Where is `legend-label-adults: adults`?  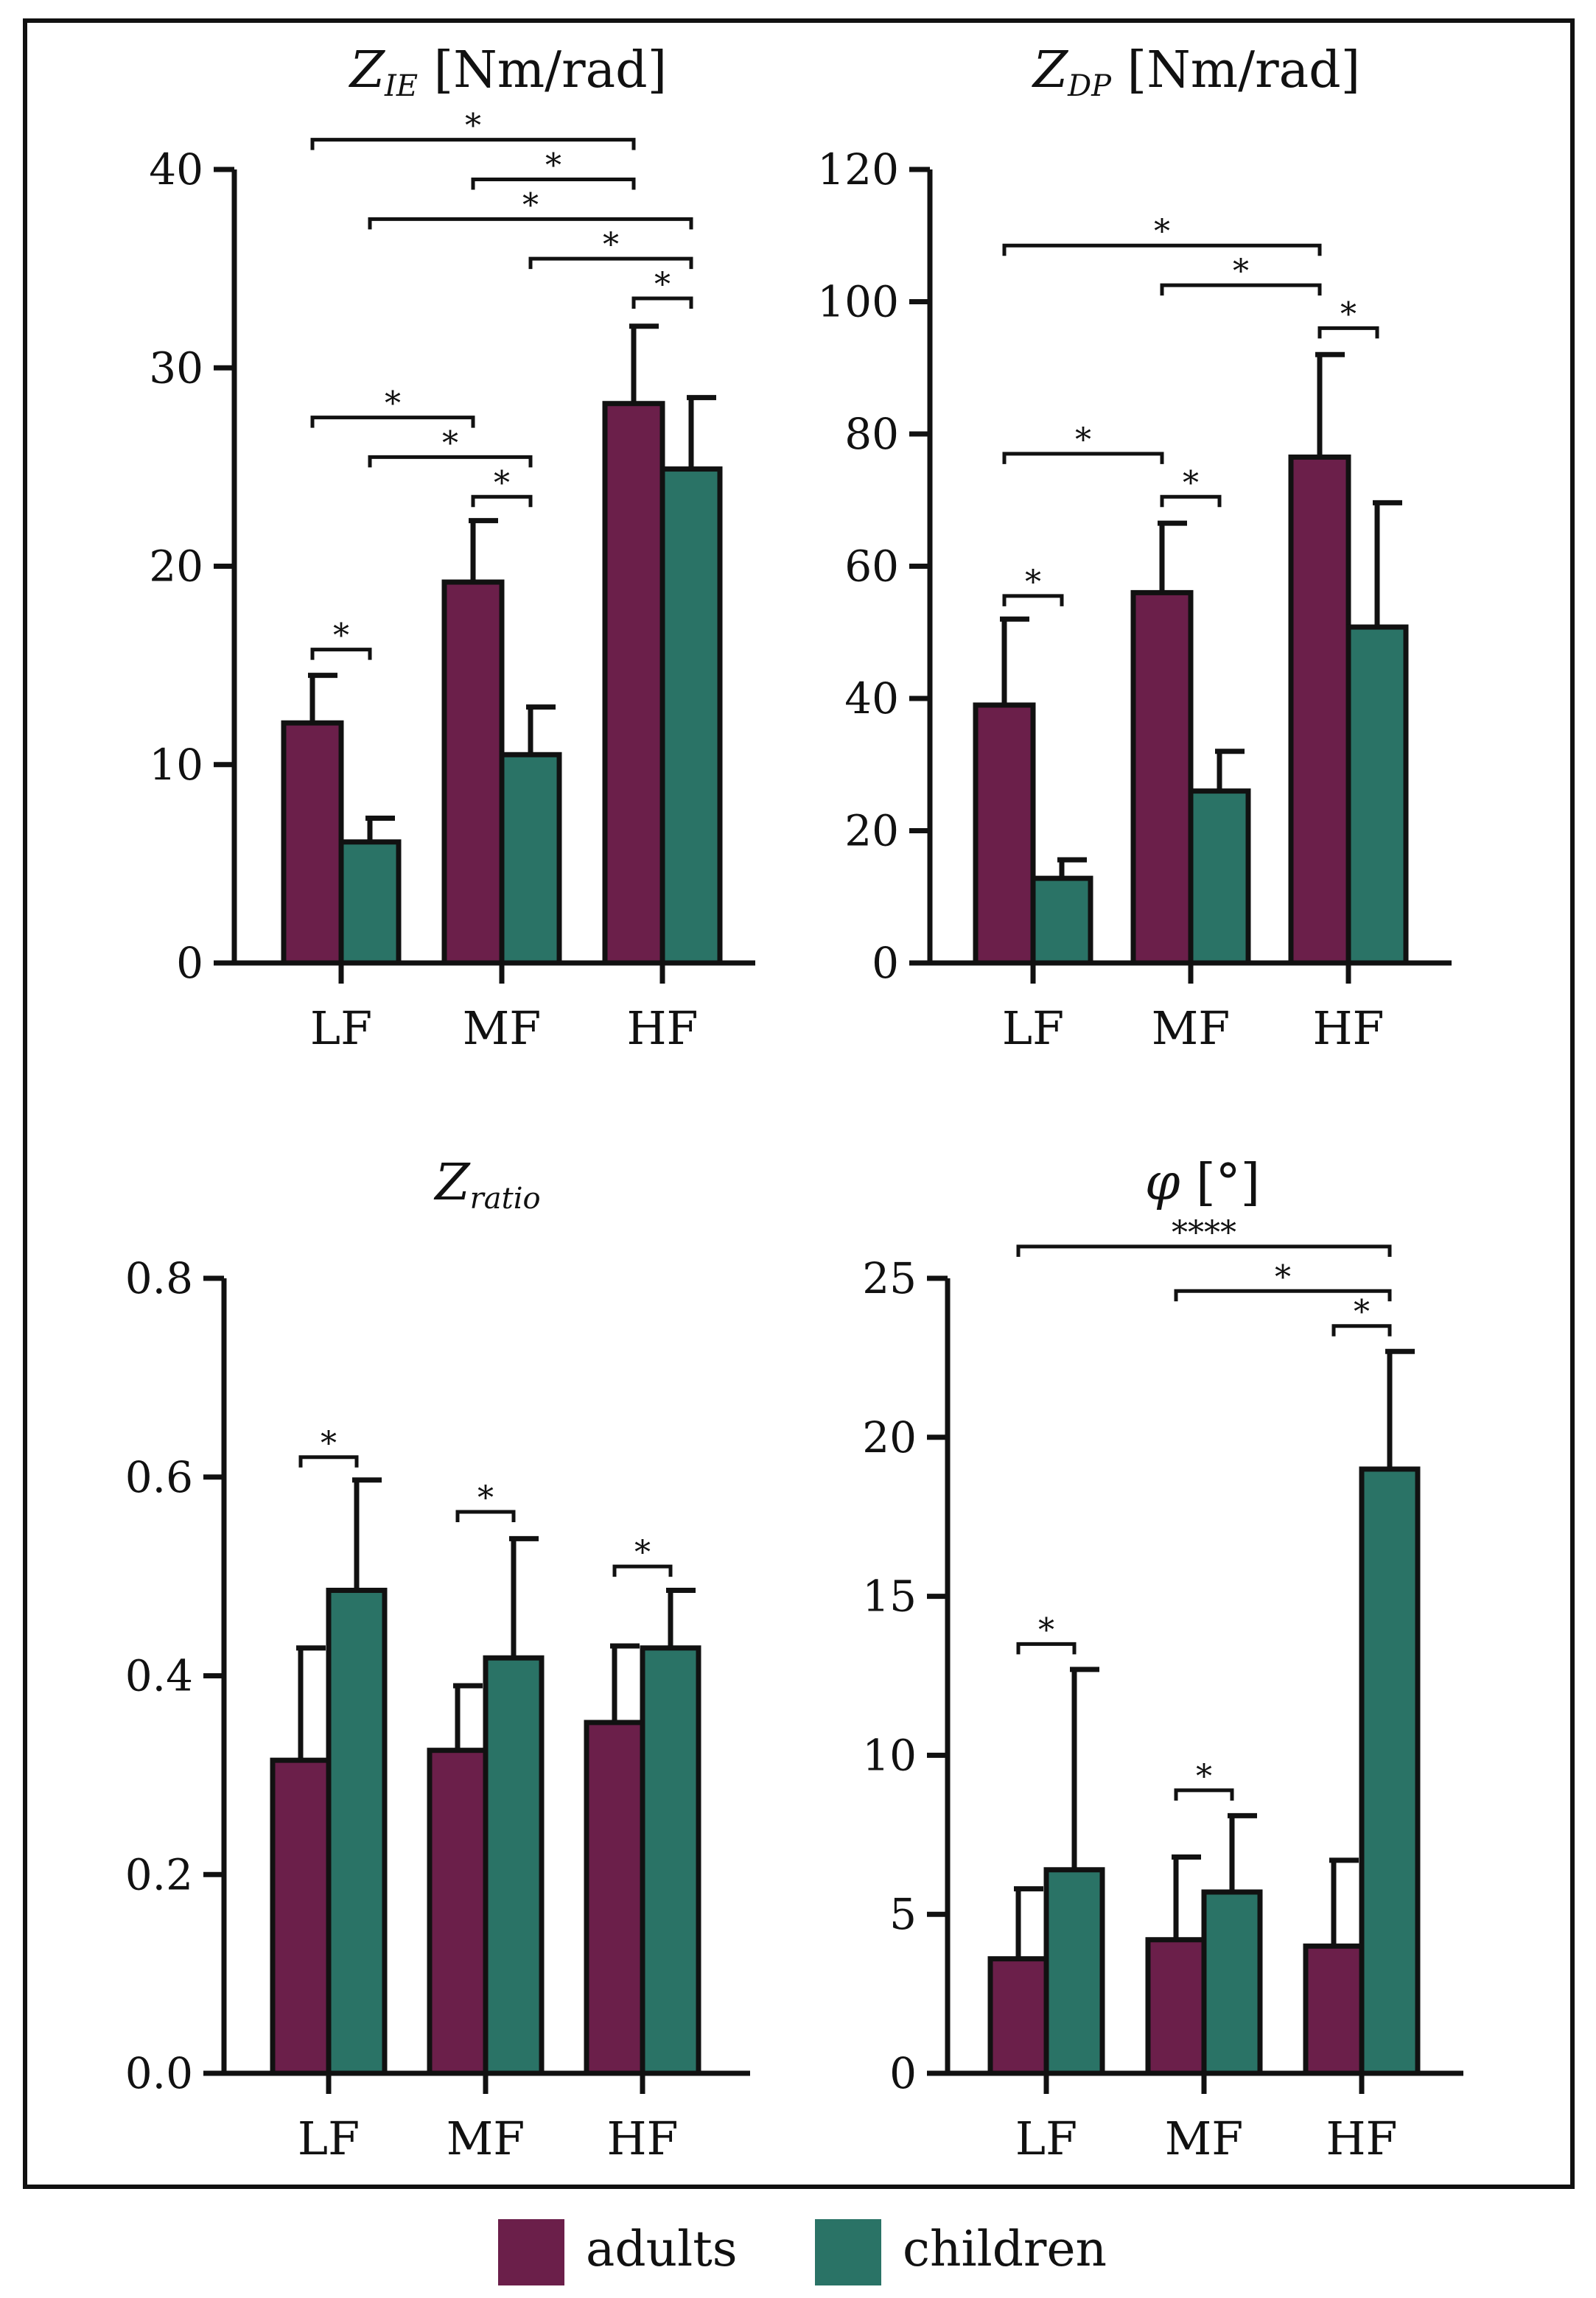 legend-label-adults: adults is located at coordinates (662, 2249).